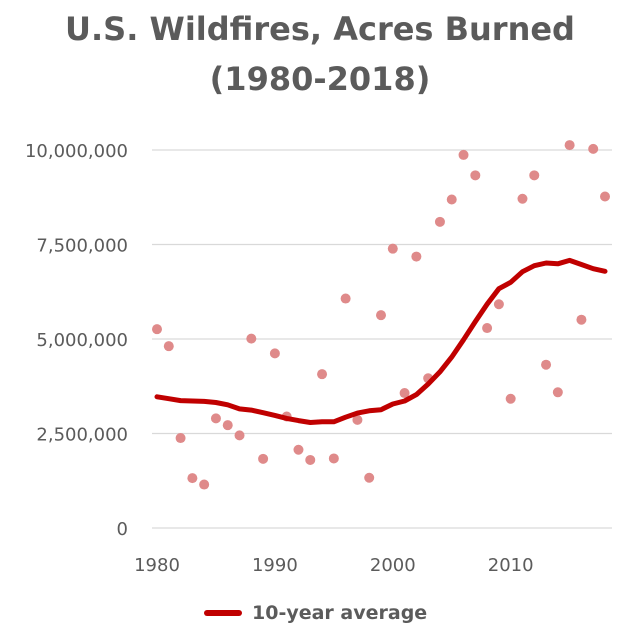 The image size is (640, 644). Describe the element at coordinates (82, 246) in the screenshot. I see `y-tick-label: 7,500,000` at that location.